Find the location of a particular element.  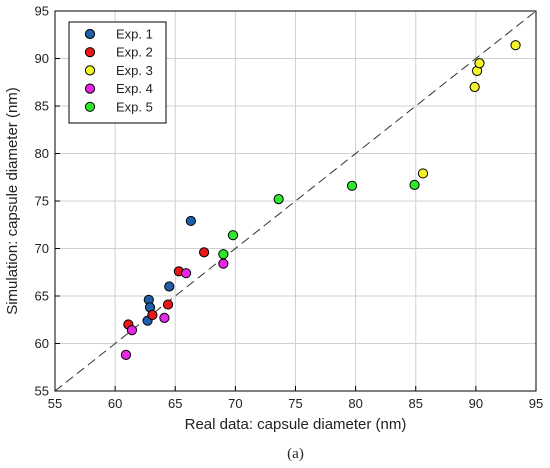

x-tick-label: 80 is located at coordinates (355, 403).